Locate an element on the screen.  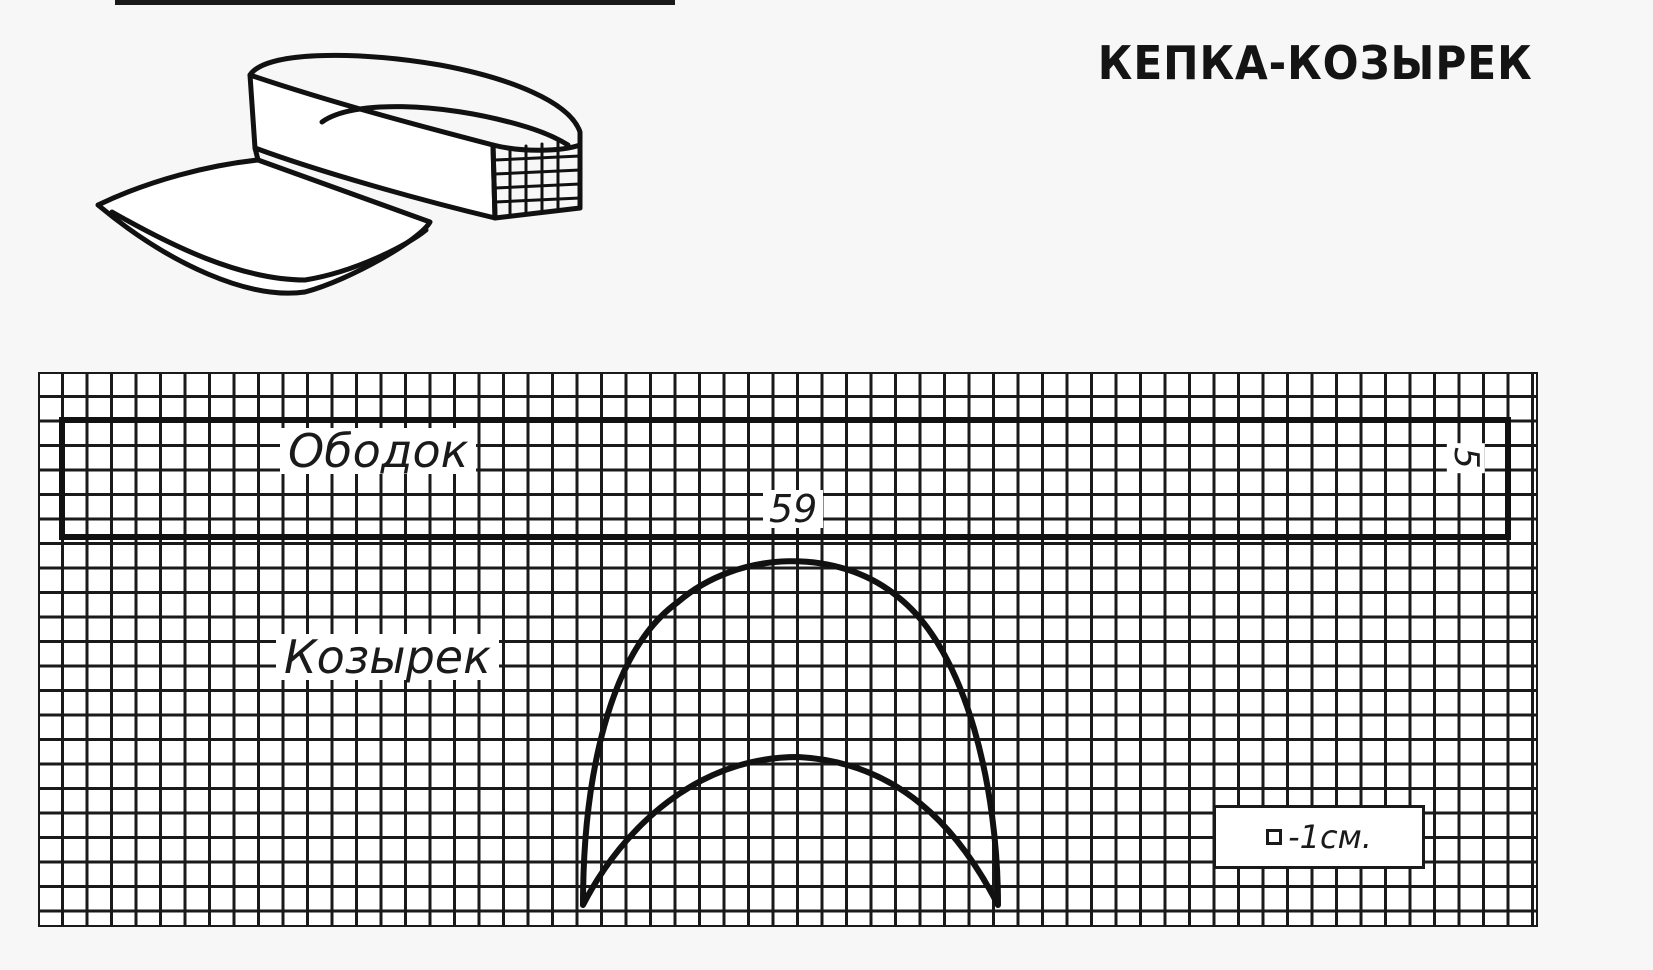
band-height-label: 5 is located at coordinates (1466, 458).